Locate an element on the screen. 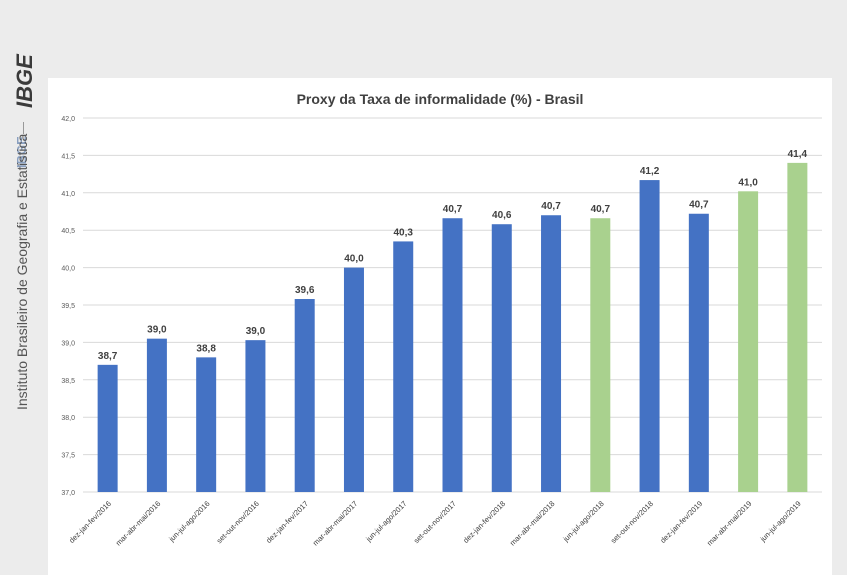 The width and height of the screenshot is (847, 575). x-tick-label: set-out-nov/2016 is located at coordinates (238, 522).